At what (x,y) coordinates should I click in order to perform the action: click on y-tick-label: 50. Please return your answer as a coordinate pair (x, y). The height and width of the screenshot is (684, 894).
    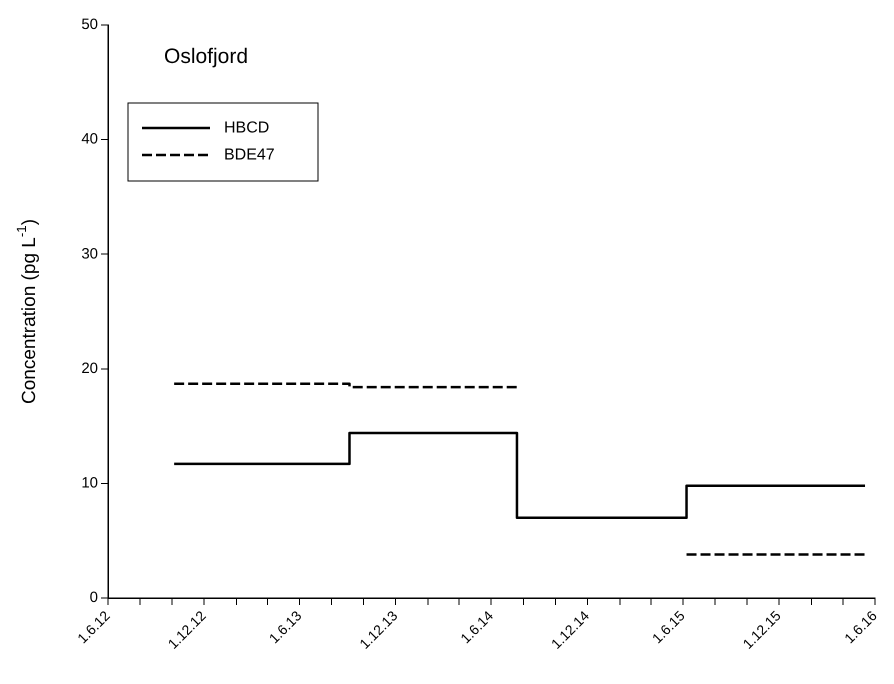
    Looking at the image, I should click on (89, 25).